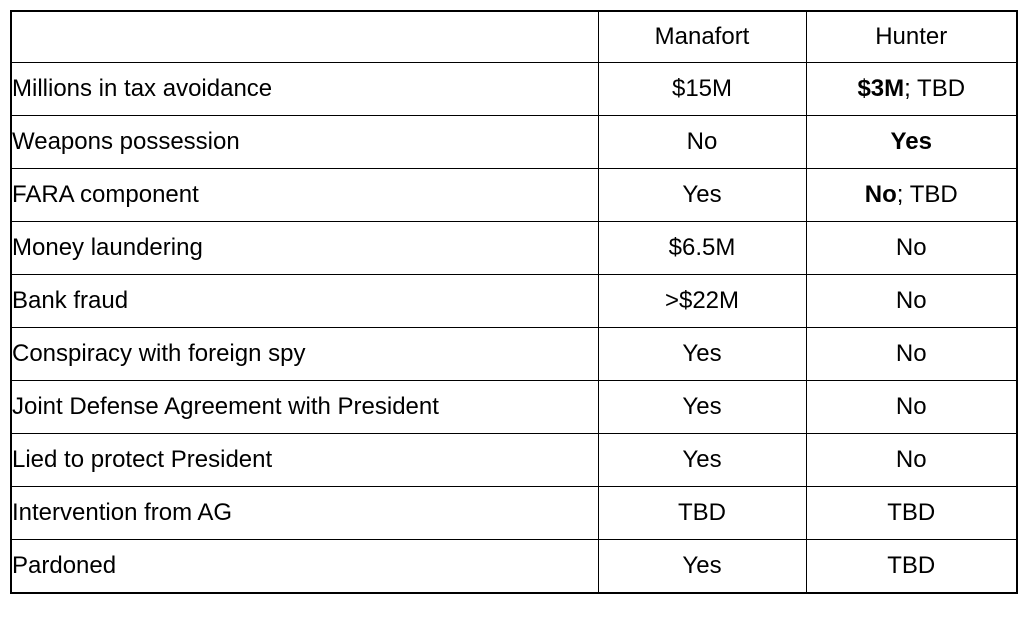 The width and height of the screenshot is (1030, 617). I want to click on manafort-value: $6.5M, so click(702, 248).